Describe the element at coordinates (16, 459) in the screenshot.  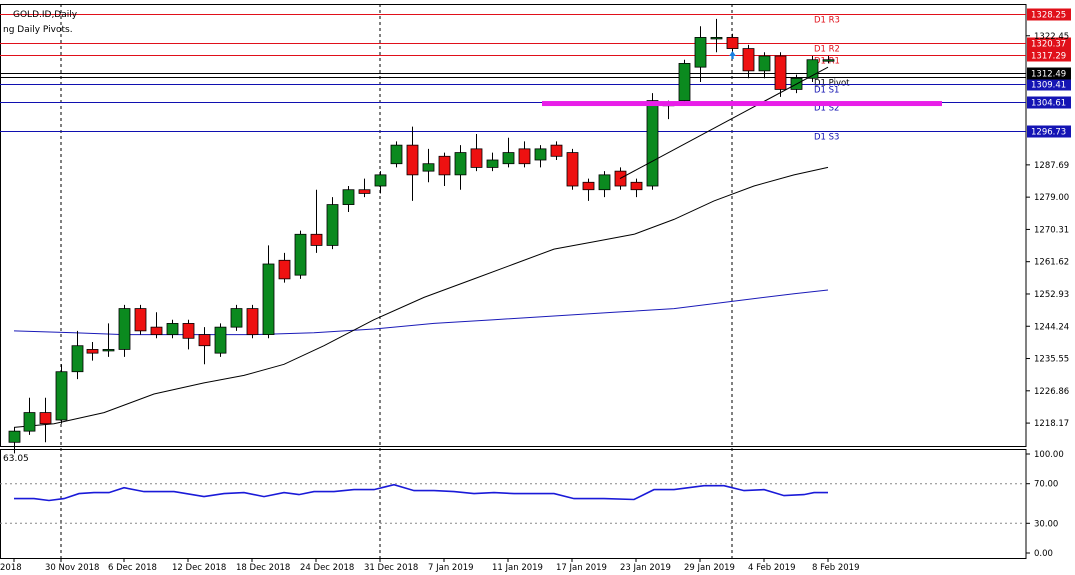
I see `oscillator-label: 63.05` at that location.